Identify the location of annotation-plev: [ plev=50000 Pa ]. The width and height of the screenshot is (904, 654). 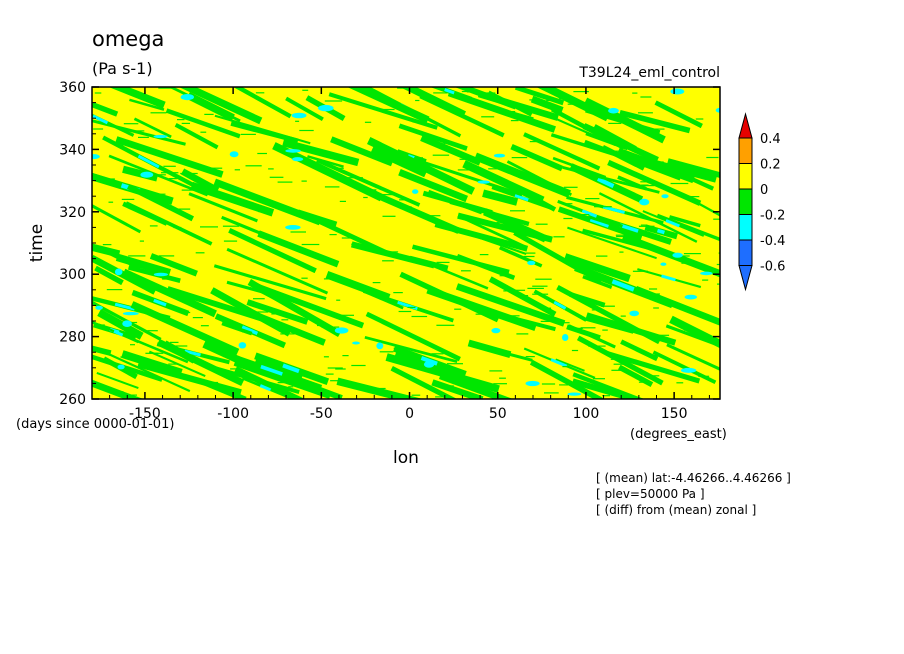
(650, 494).